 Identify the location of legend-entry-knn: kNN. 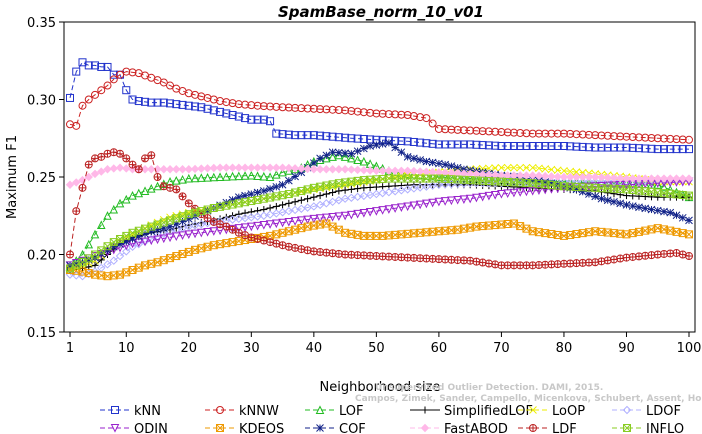
(130, 411).